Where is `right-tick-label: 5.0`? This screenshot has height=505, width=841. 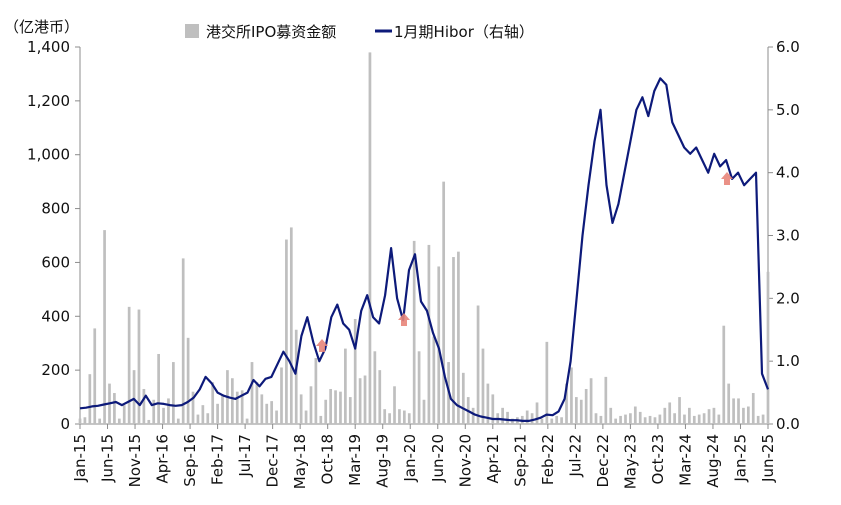 right-tick-label: 5.0 is located at coordinates (788, 110).